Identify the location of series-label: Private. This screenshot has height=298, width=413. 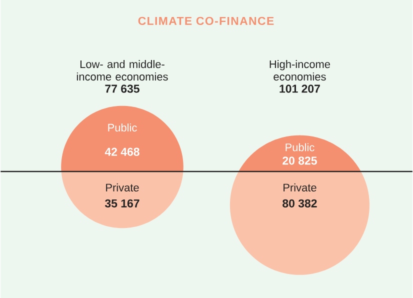
(122, 187).